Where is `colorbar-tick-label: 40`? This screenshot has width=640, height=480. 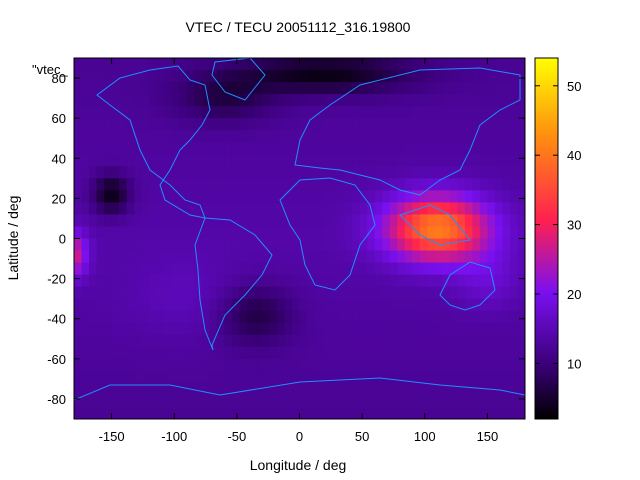 colorbar-tick-label: 40 is located at coordinates (574, 155).